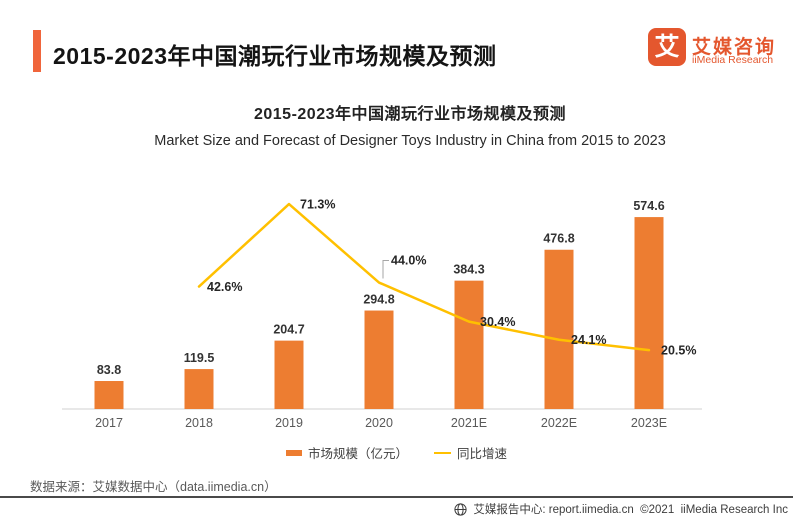 The height and width of the screenshot is (519, 793). Describe the element at coordinates (289, 423) in the screenshot. I see `x-tick-label: 2019` at that location.